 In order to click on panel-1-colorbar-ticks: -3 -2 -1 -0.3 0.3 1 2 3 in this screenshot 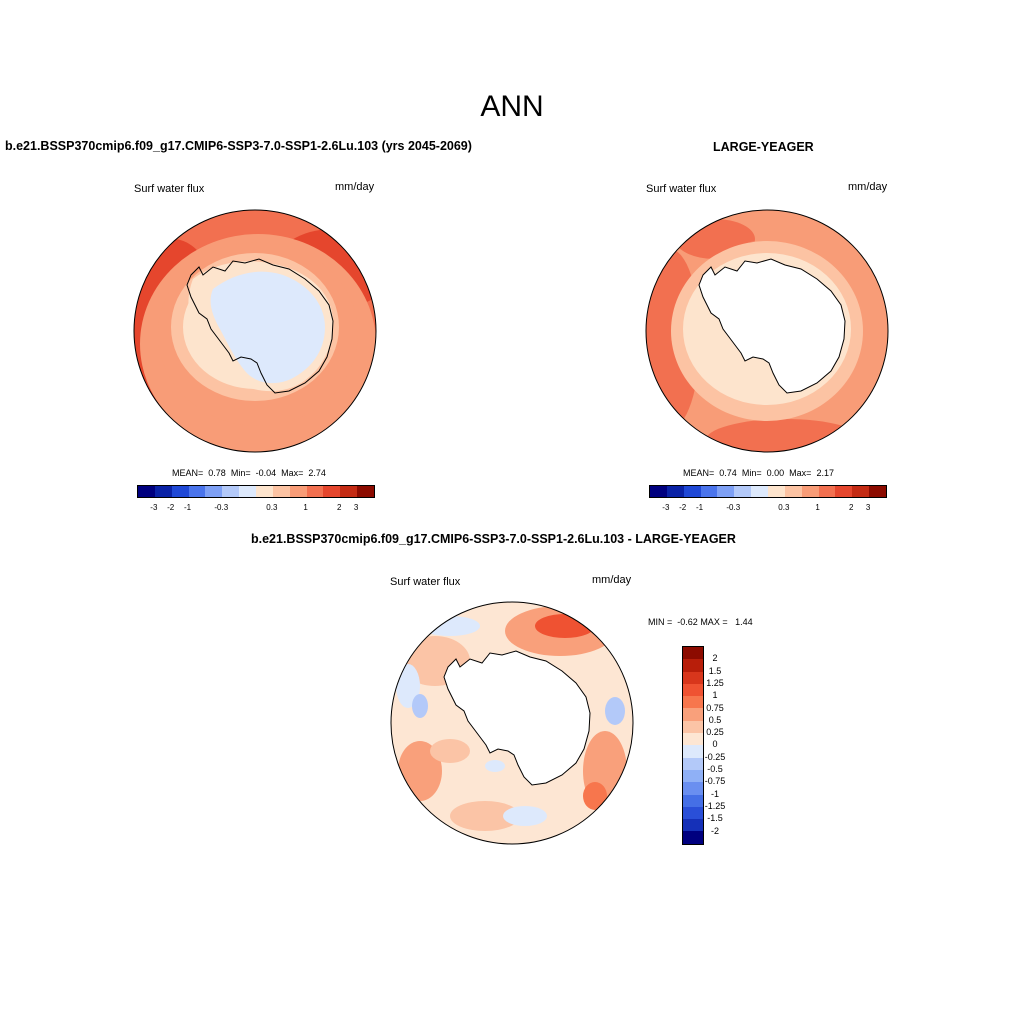, I will do `click(255, 509)`.